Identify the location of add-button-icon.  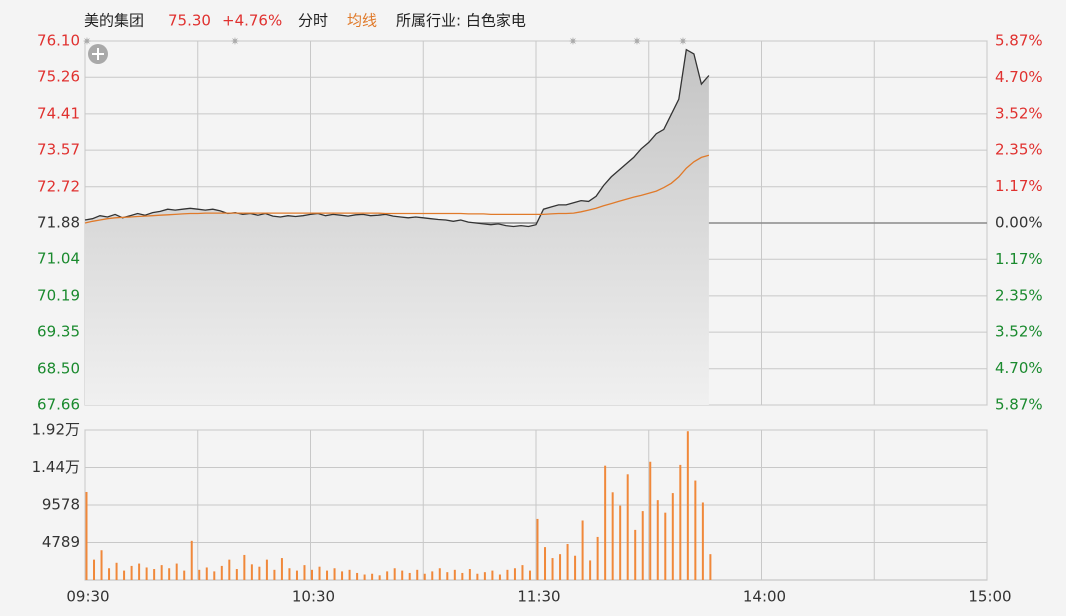
(98, 54).